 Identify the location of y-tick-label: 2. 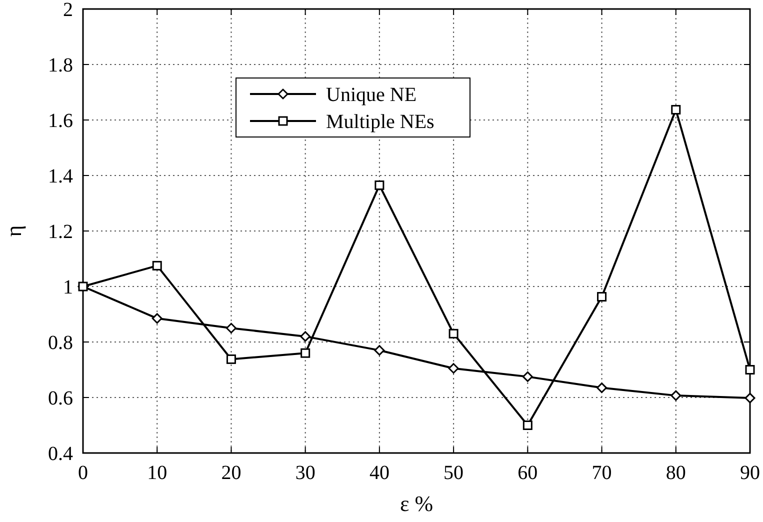
(68, 10).